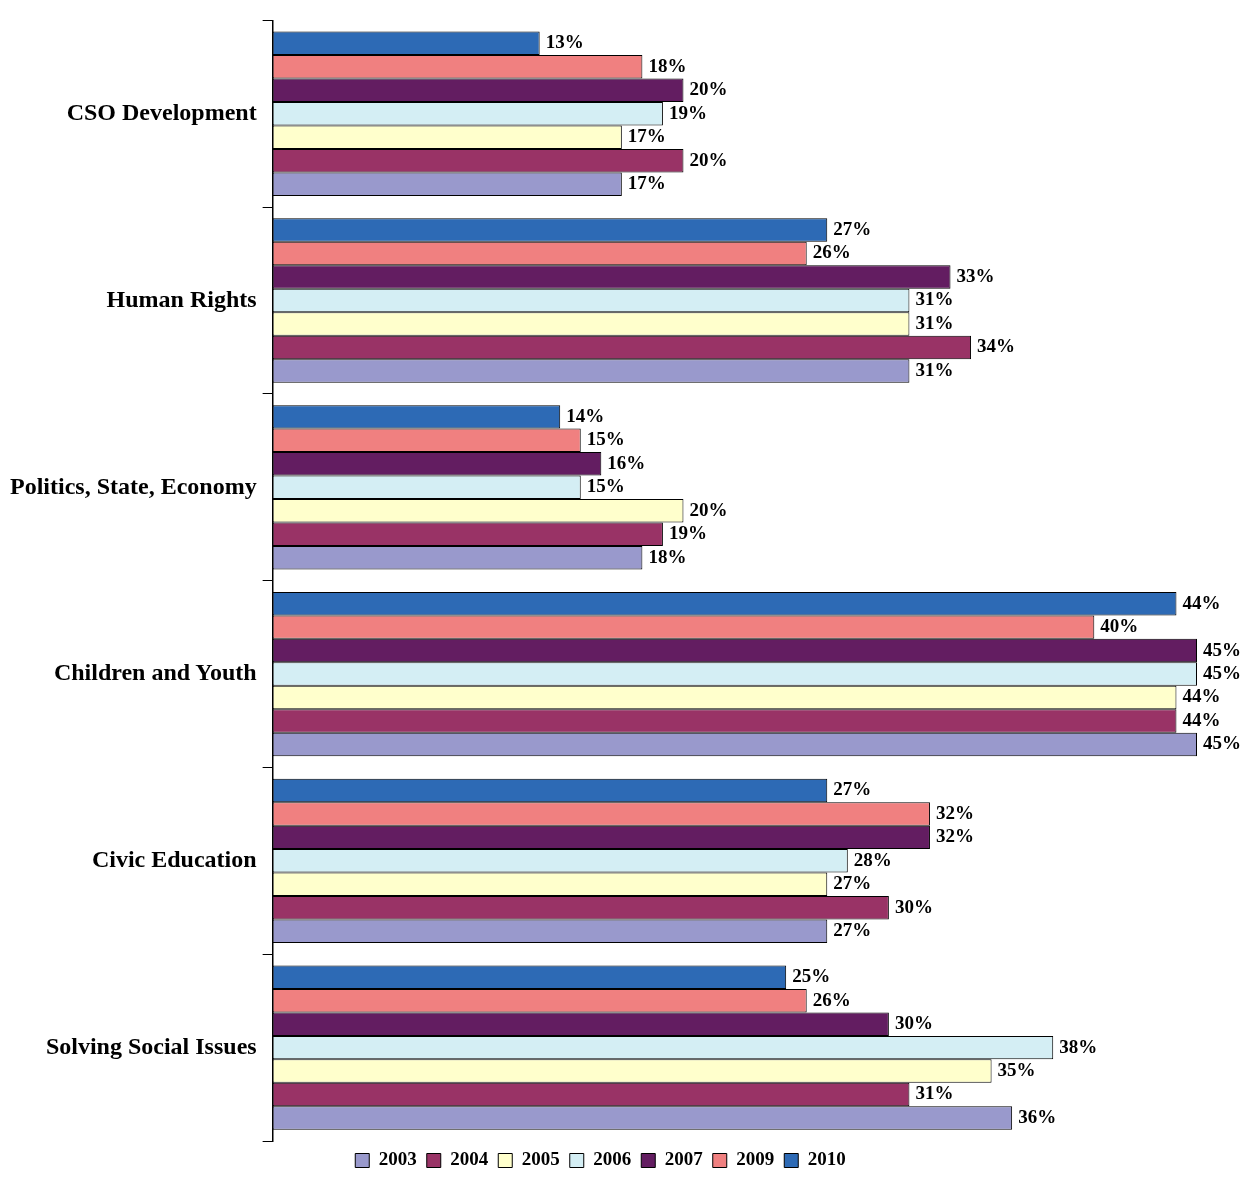 The height and width of the screenshot is (1184, 1249). I want to click on y-tick-label: Solving Social Issues, so click(151, 1045).